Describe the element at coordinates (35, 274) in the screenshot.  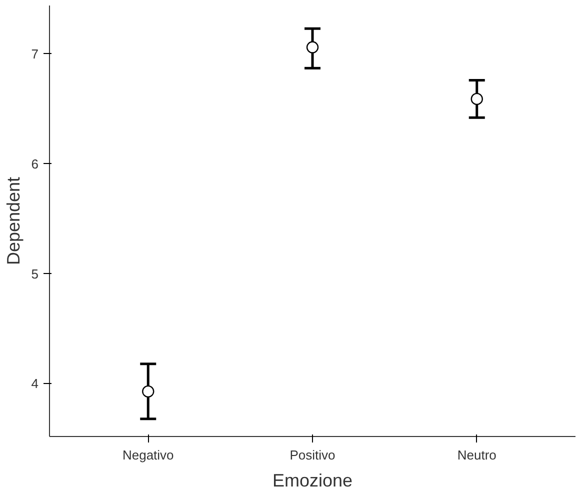
I see `y-tick-label: 5` at that location.